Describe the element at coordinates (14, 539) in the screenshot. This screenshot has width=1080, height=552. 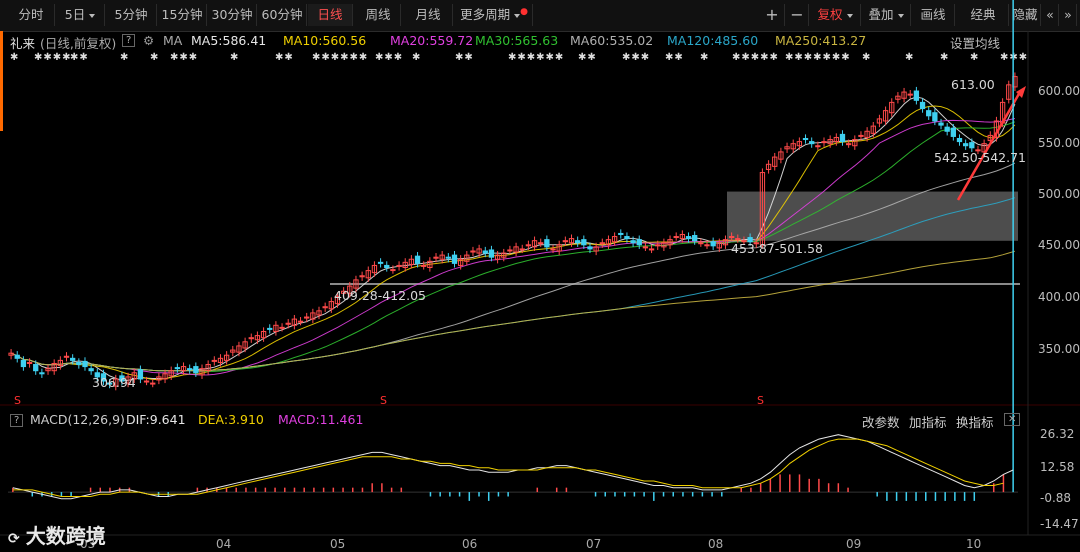
I see `logo-icon: ⟳` at that location.